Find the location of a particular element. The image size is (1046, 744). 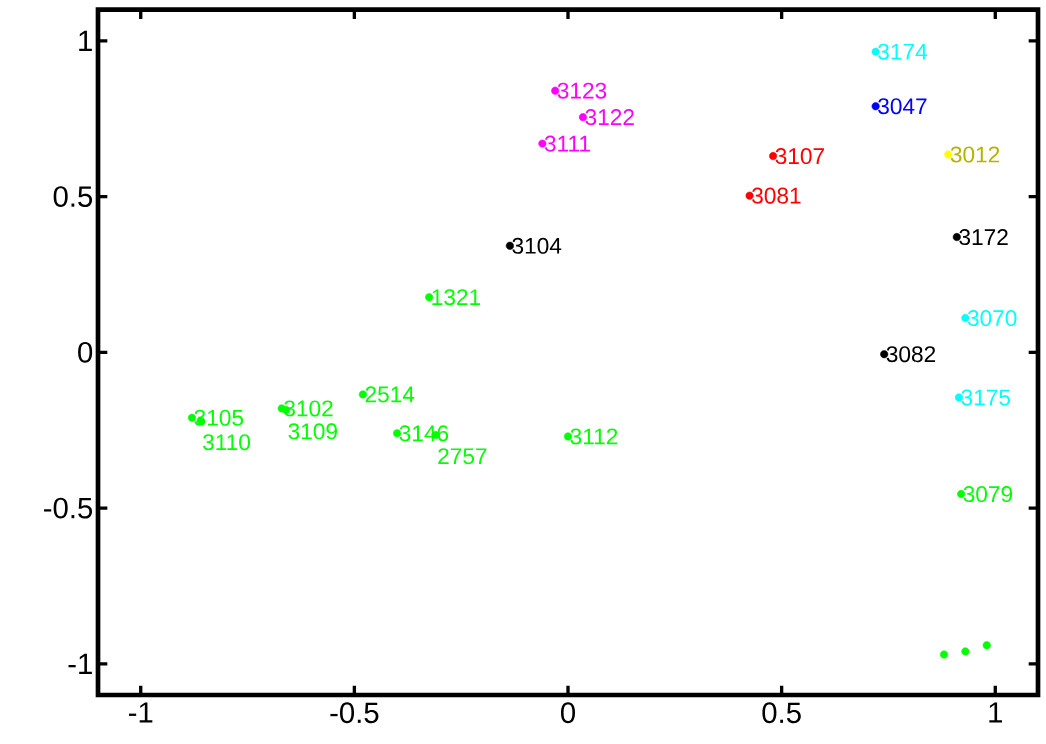

annotation: 3172 is located at coordinates (983, 237).